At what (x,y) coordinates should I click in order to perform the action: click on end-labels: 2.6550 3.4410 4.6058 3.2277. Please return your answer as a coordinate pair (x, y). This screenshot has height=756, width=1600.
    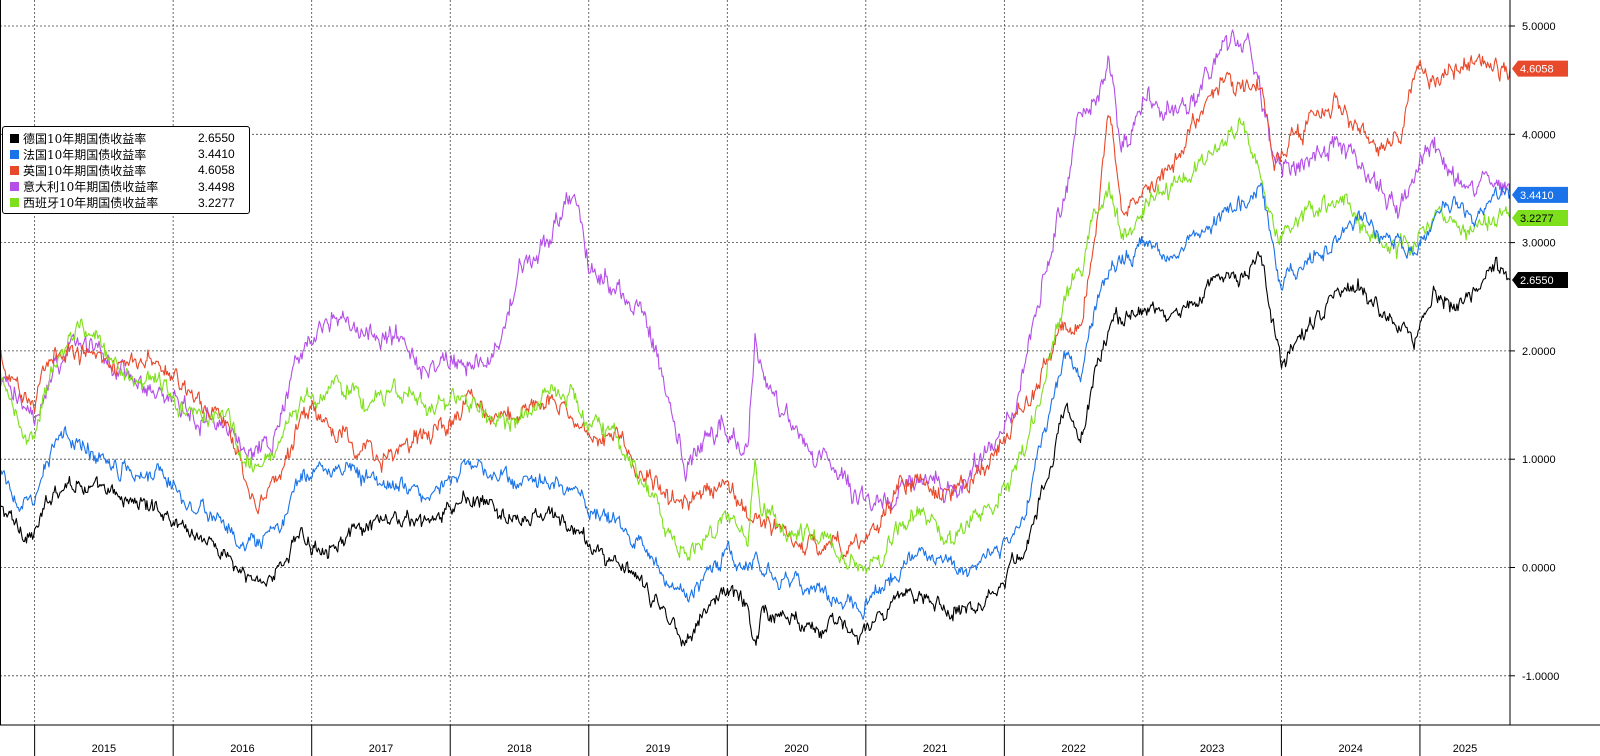
    Looking at the image, I should click on (1540, 174).